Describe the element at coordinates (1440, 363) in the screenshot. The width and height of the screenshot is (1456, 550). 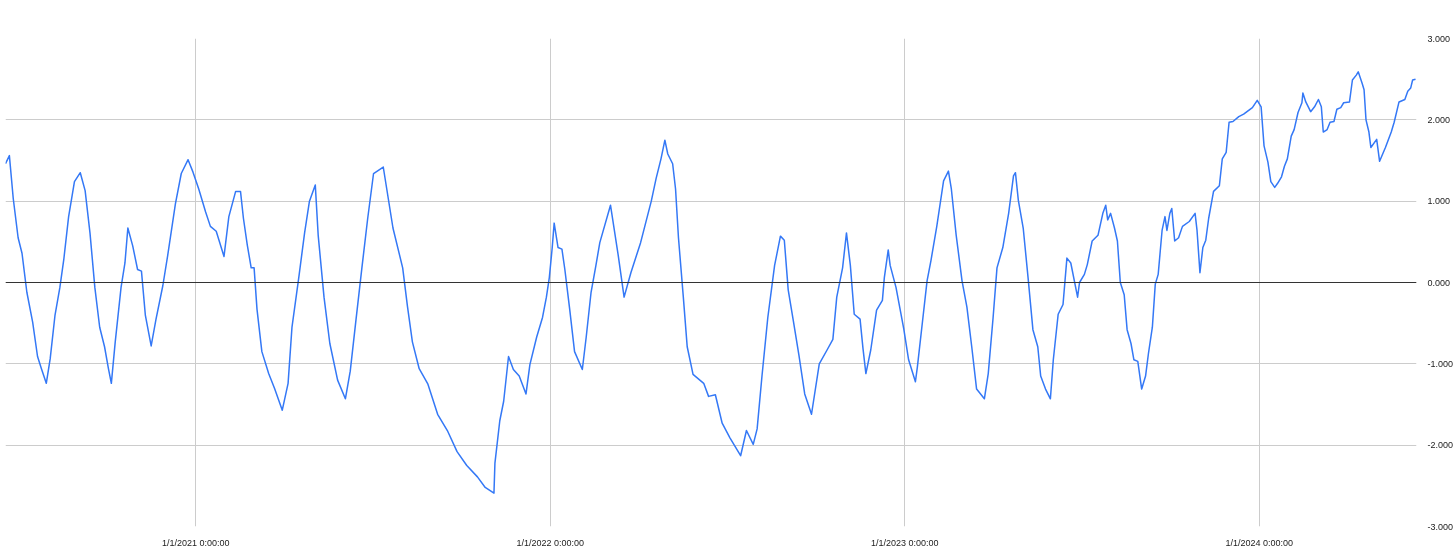
I see `y-tick-label: -1.000` at that location.